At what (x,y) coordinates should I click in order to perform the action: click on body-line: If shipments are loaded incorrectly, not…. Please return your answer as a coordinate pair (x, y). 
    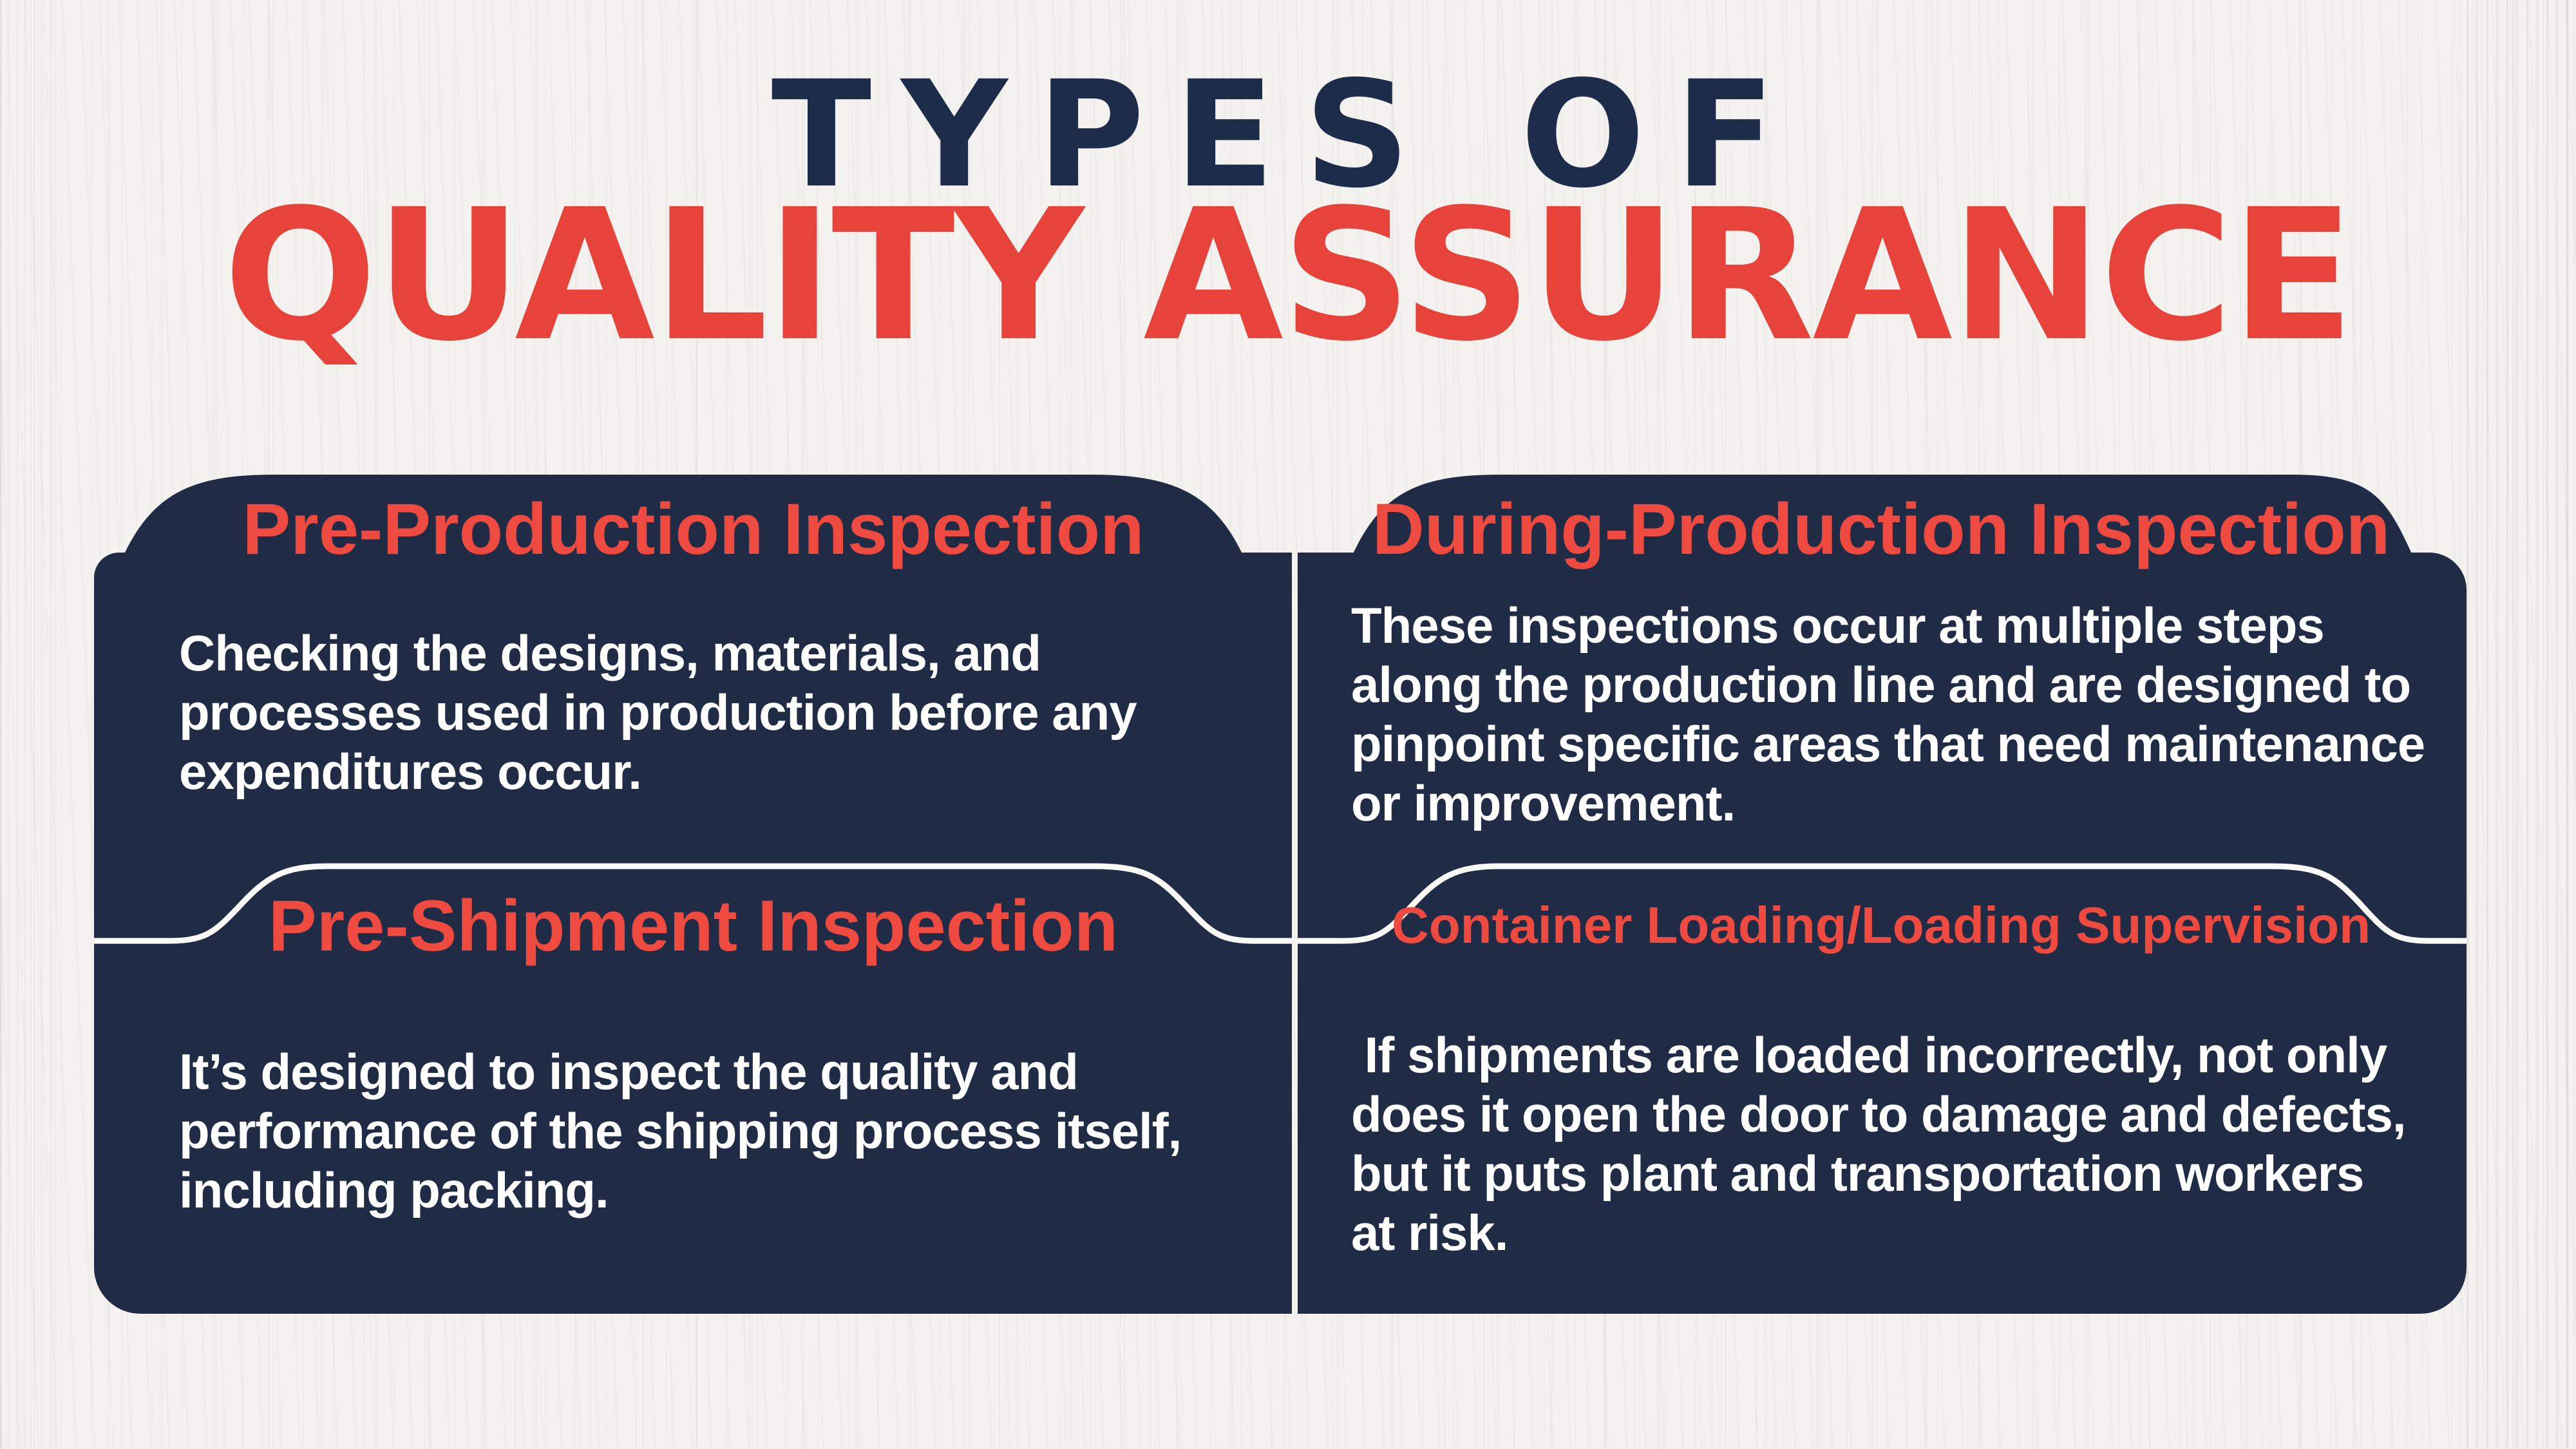
    Looking at the image, I should click on (1869, 1055).